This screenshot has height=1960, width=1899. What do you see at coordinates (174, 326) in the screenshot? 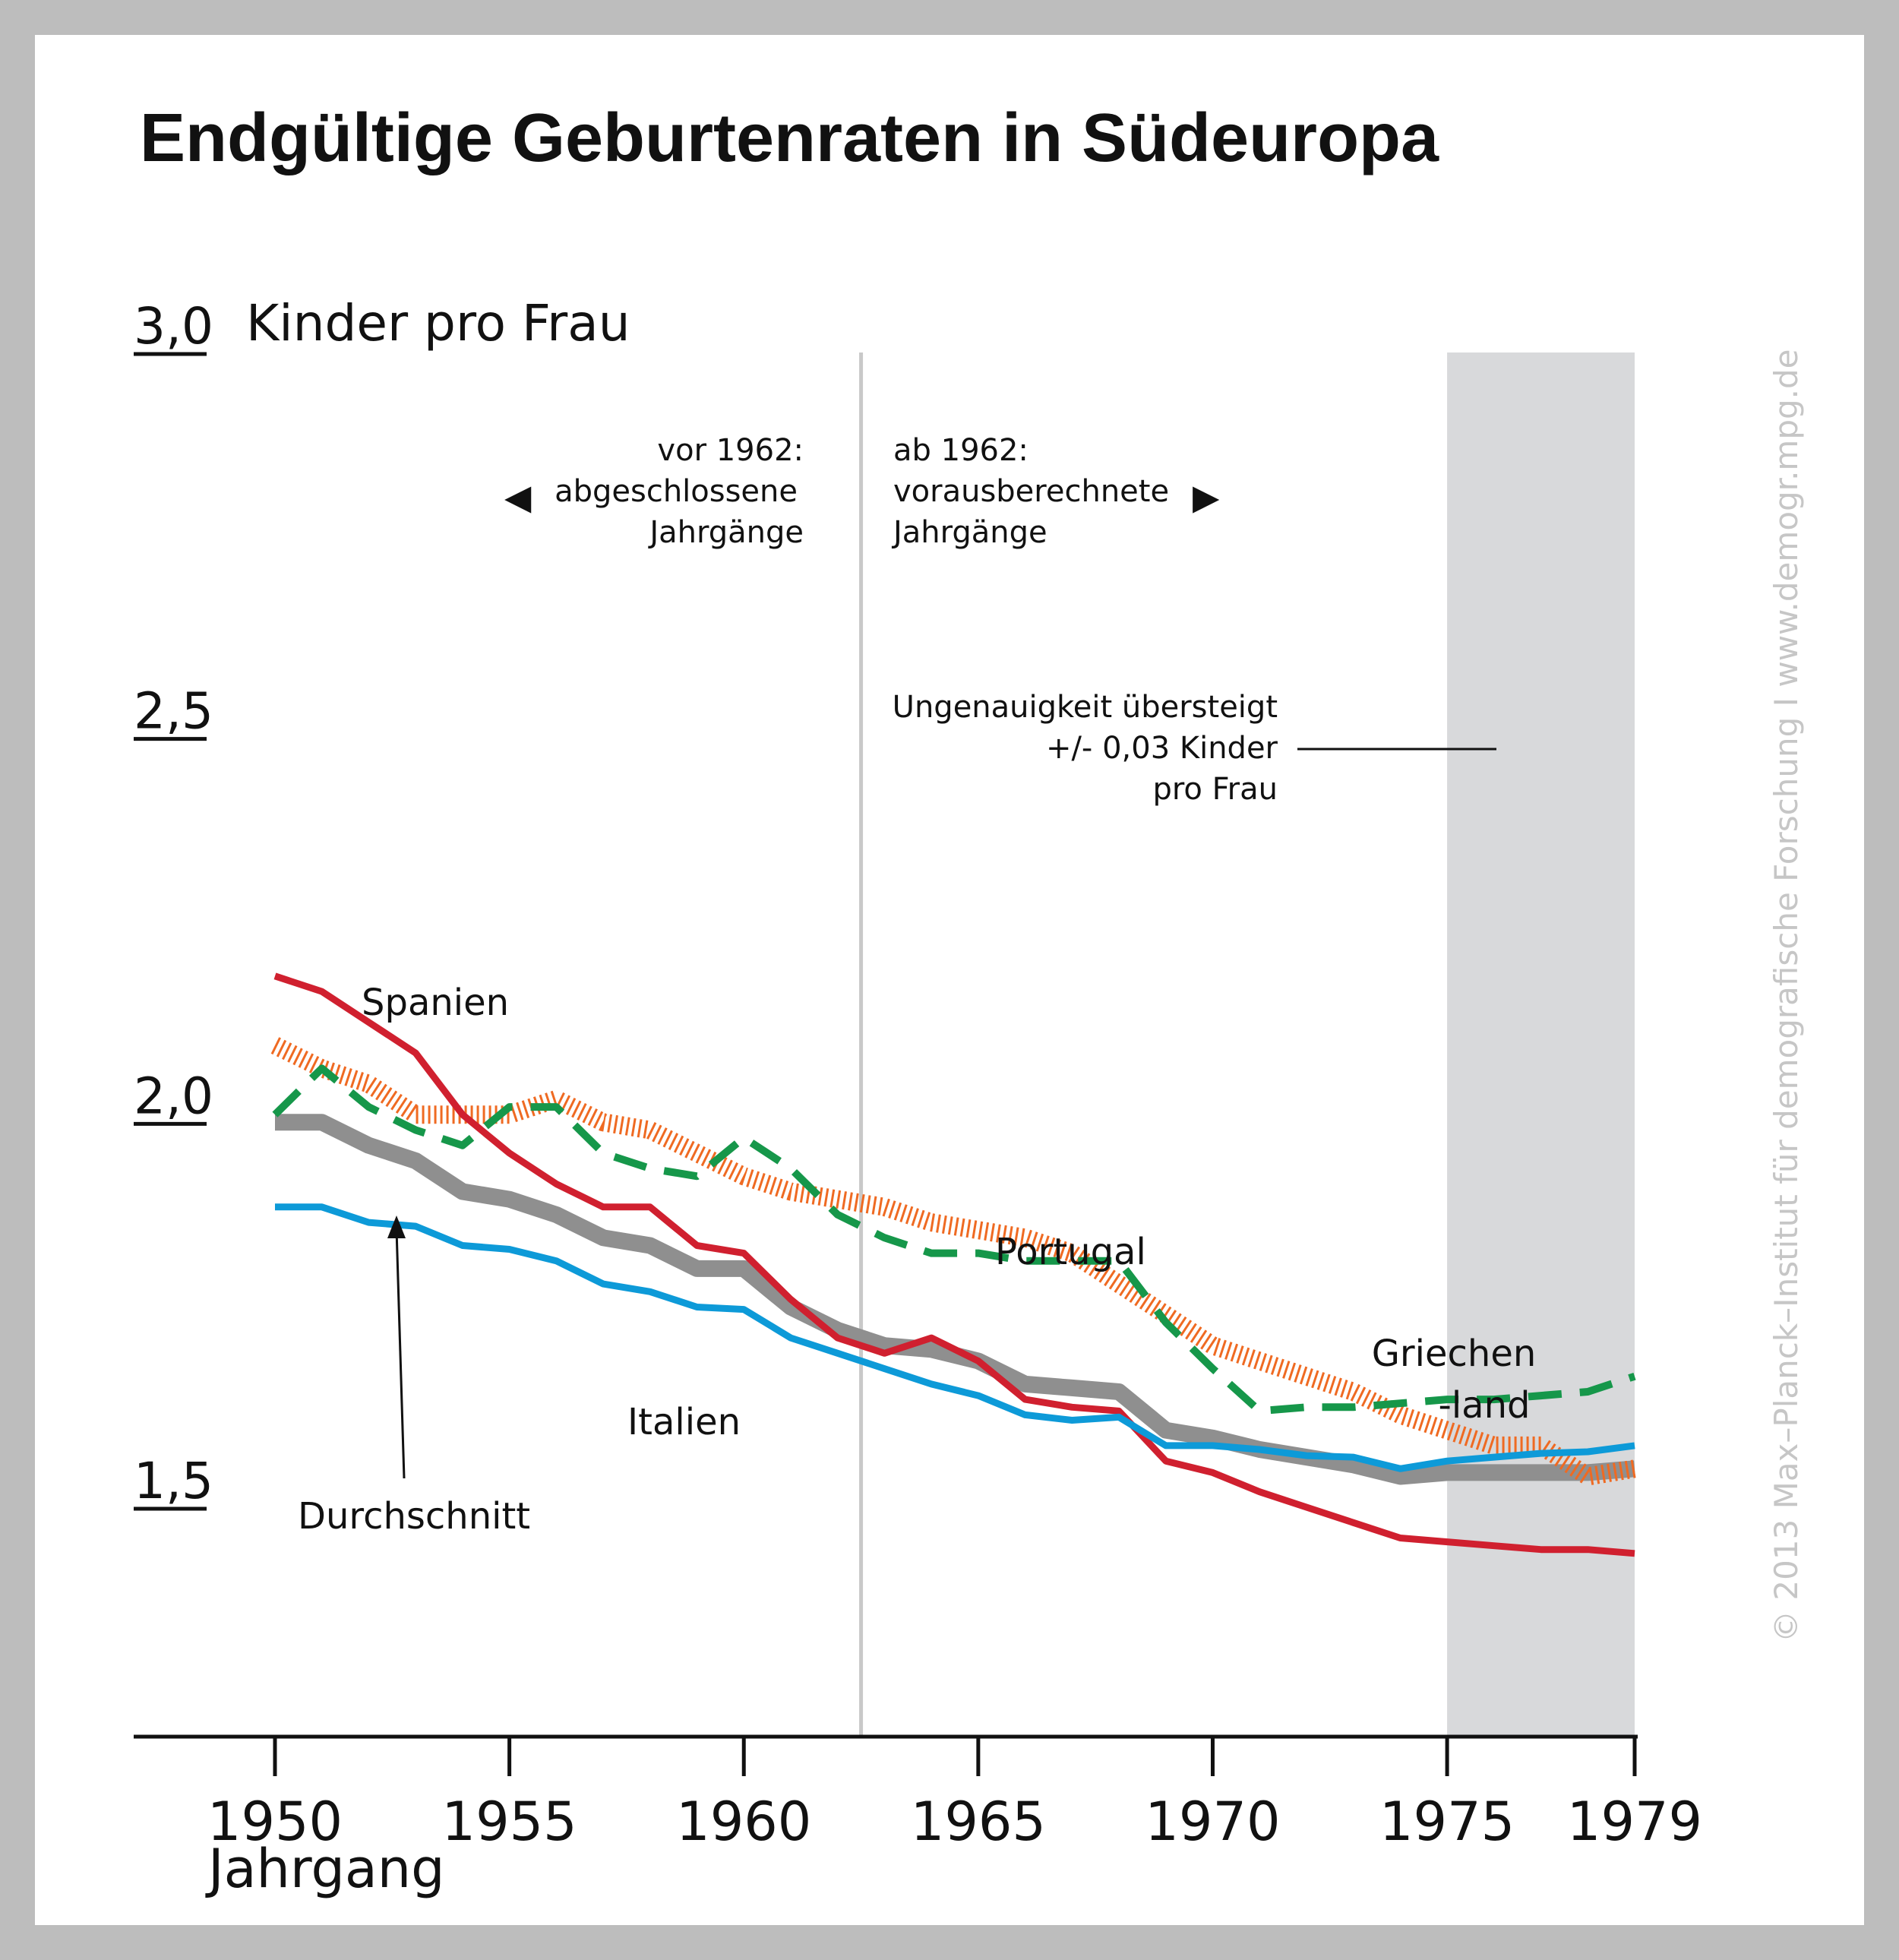
I see `y-tick-label: 3,0` at bounding box center [174, 326].